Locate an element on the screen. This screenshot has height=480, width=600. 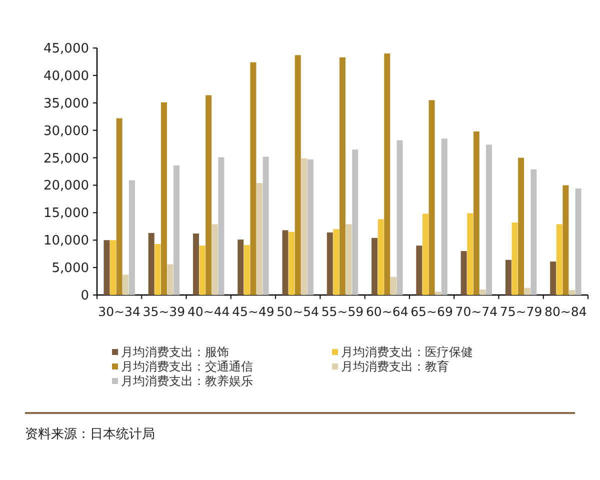
y-tick-label: 45,000 is located at coordinates (66, 49).